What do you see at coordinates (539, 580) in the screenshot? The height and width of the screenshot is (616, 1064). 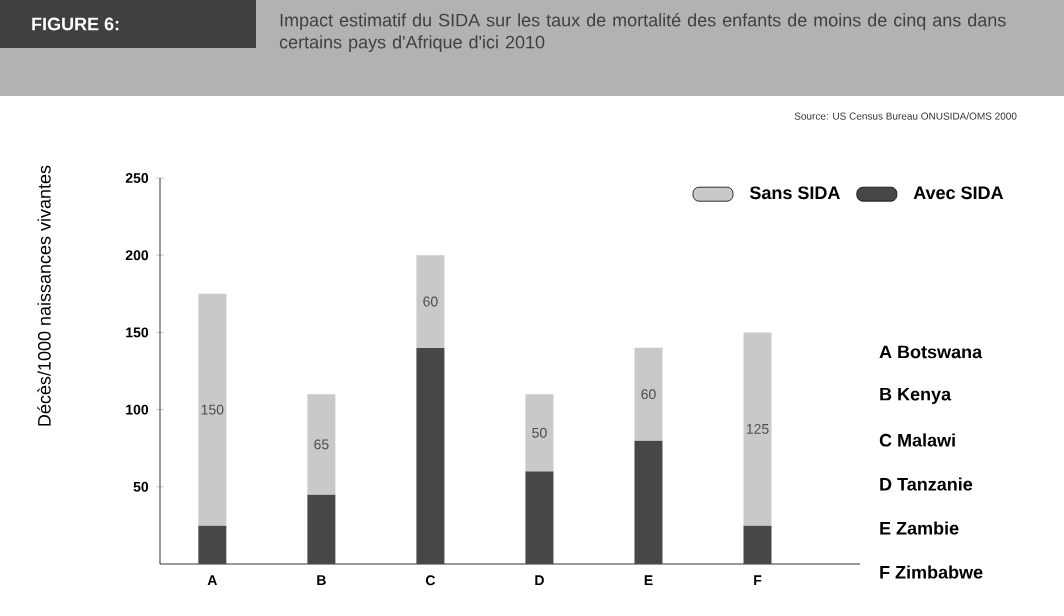 I see `x-tick-label: D` at bounding box center [539, 580].